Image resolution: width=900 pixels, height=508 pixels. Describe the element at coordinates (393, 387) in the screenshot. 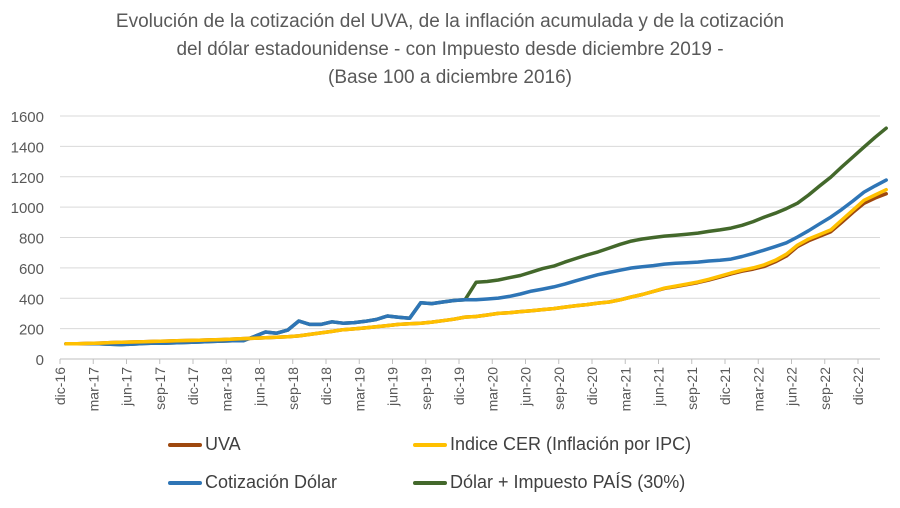

I see `x-tick-label: jun-19` at that location.